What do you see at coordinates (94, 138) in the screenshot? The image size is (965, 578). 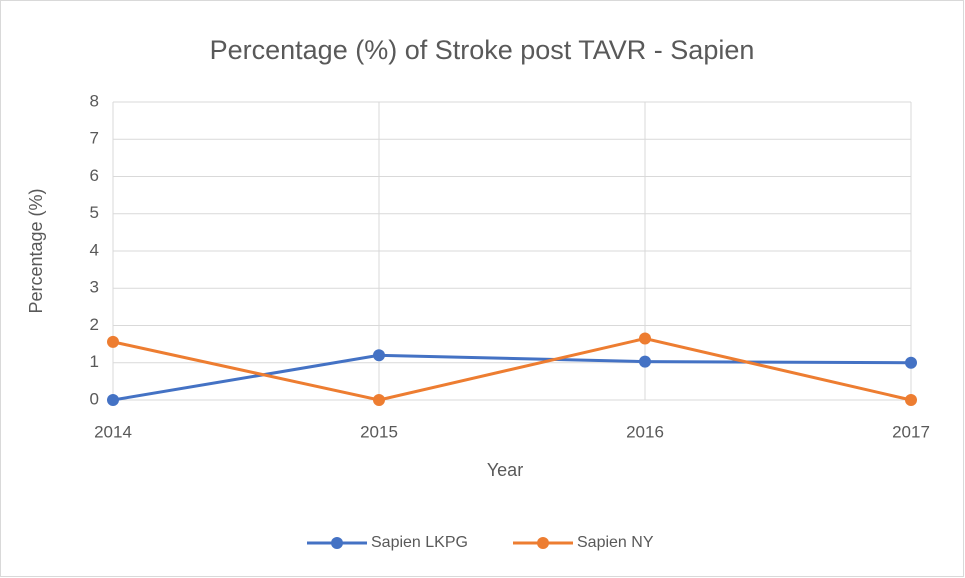 I see `y-tick-label: 7` at bounding box center [94, 138].